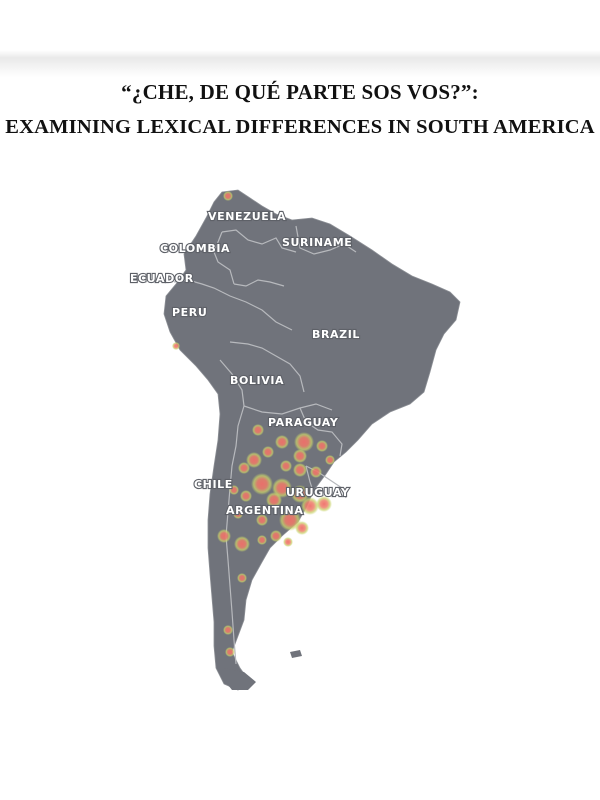 The width and height of the screenshot is (600, 800). I want to click on label-bolivia: BOLIVIA, so click(257, 380).